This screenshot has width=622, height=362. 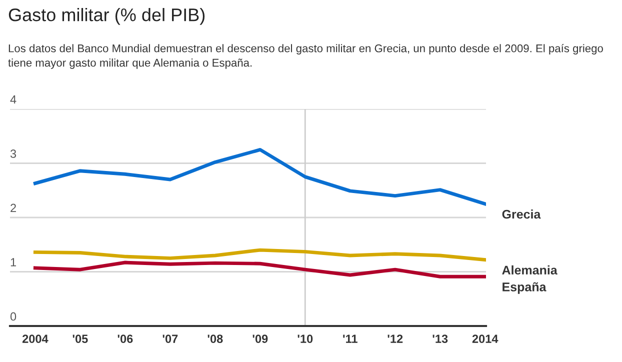 What do you see at coordinates (170, 339) in the screenshot?
I see `x-tick-label: '07` at bounding box center [170, 339].